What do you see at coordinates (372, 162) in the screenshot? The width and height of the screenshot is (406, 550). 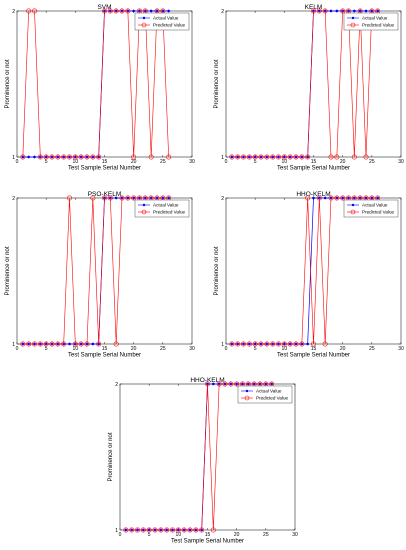 I see `x-tick-label: 25` at bounding box center [372, 162].